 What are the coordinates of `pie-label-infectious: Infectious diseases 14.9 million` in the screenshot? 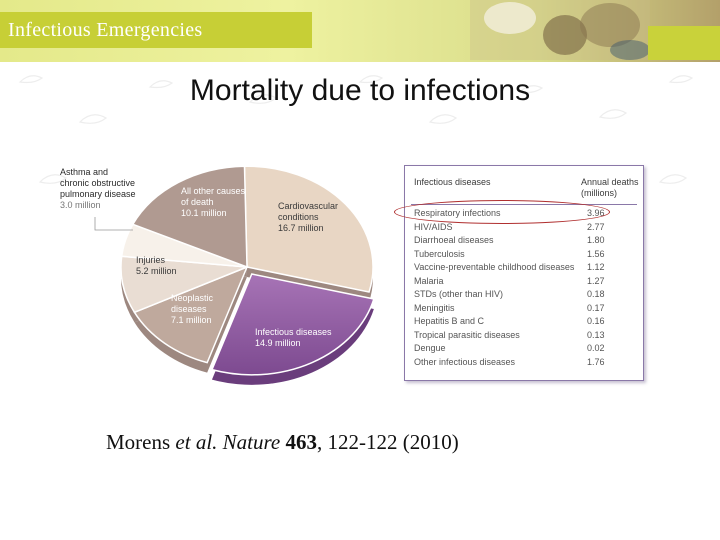 It's located at (293, 338).